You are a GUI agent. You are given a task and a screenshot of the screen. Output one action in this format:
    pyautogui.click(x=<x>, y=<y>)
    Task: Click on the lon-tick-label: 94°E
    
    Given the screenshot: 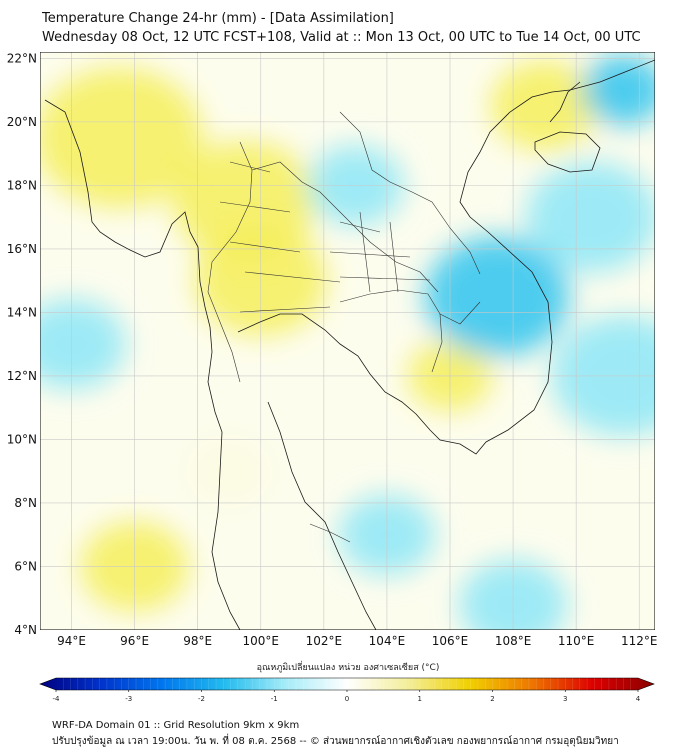 What is the action you would take?
    pyautogui.click(x=71, y=641)
    